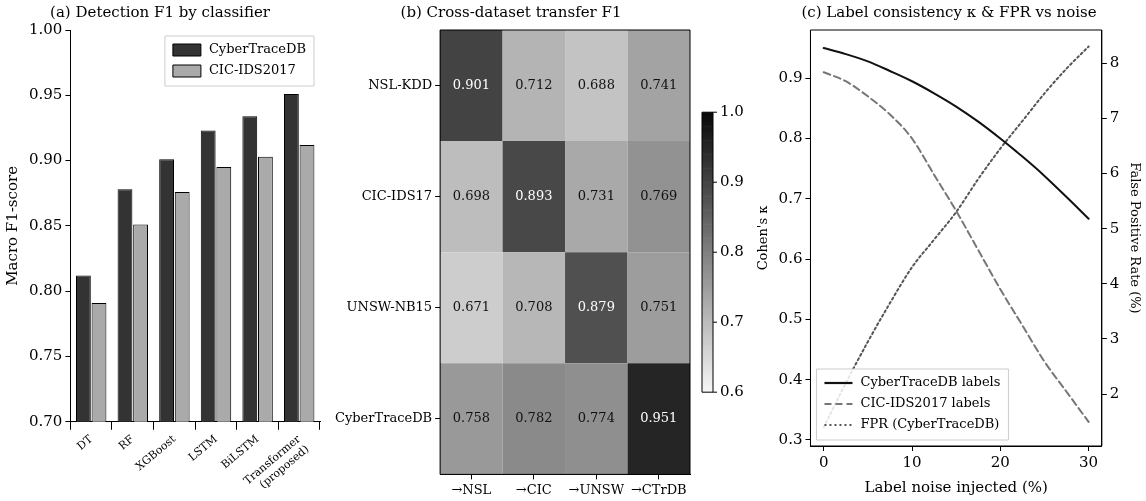  I want to click on data-label: 0.712, so click(534, 84).